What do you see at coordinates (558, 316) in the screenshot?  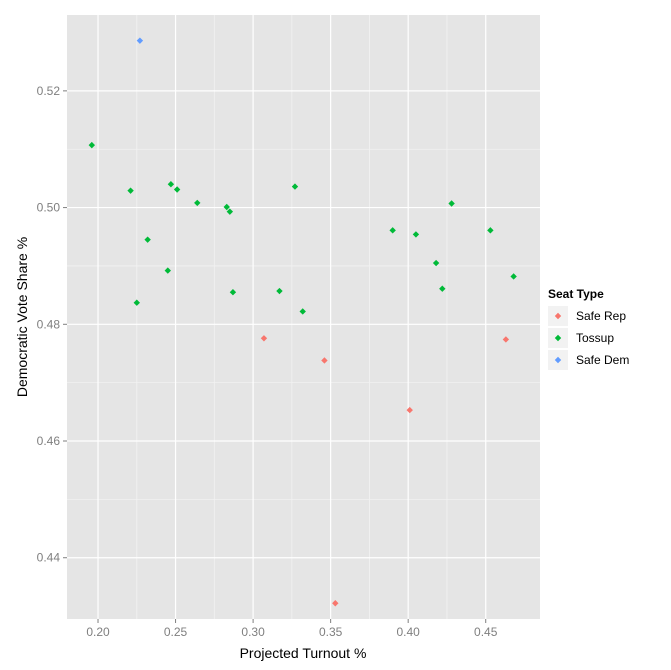 I see `legend-key-safe-rep` at bounding box center [558, 316].